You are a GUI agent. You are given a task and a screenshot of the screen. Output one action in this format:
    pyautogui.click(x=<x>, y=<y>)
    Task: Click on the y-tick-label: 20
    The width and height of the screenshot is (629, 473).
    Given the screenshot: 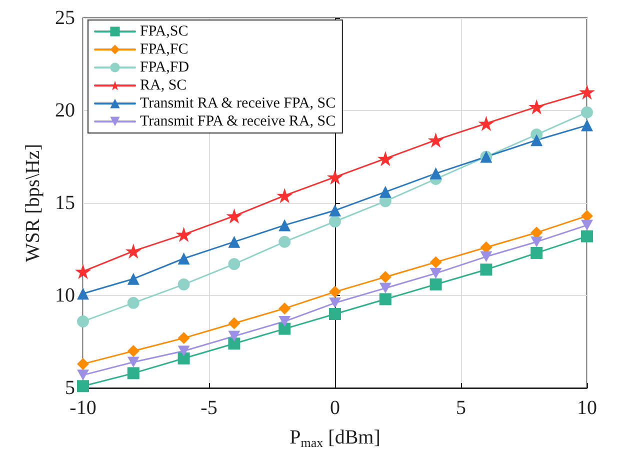 What is the action you would take?
    pyautogui.click(x=65, y=111)
    